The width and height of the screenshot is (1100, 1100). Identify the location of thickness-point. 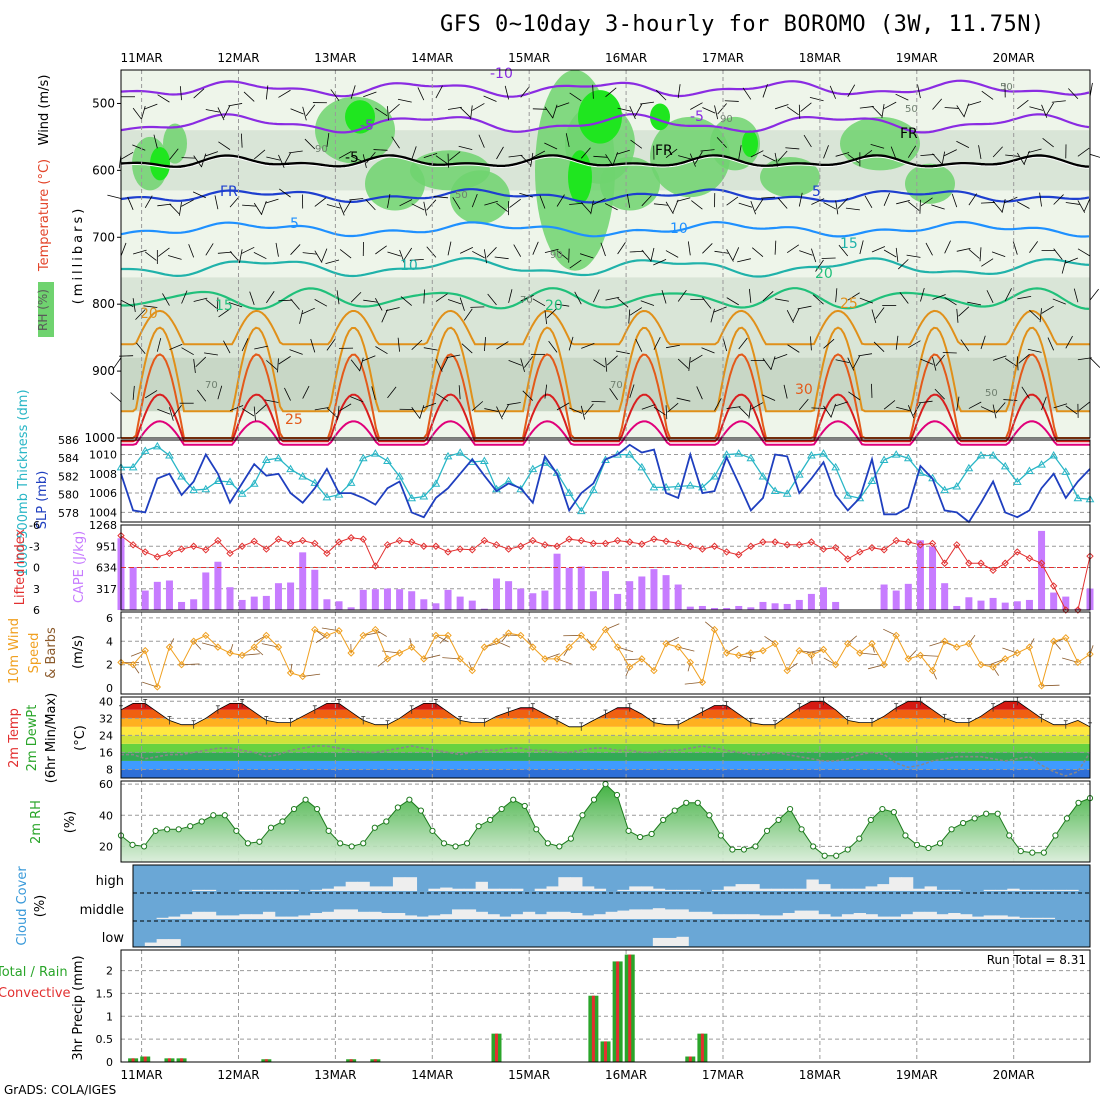
(387, 460).